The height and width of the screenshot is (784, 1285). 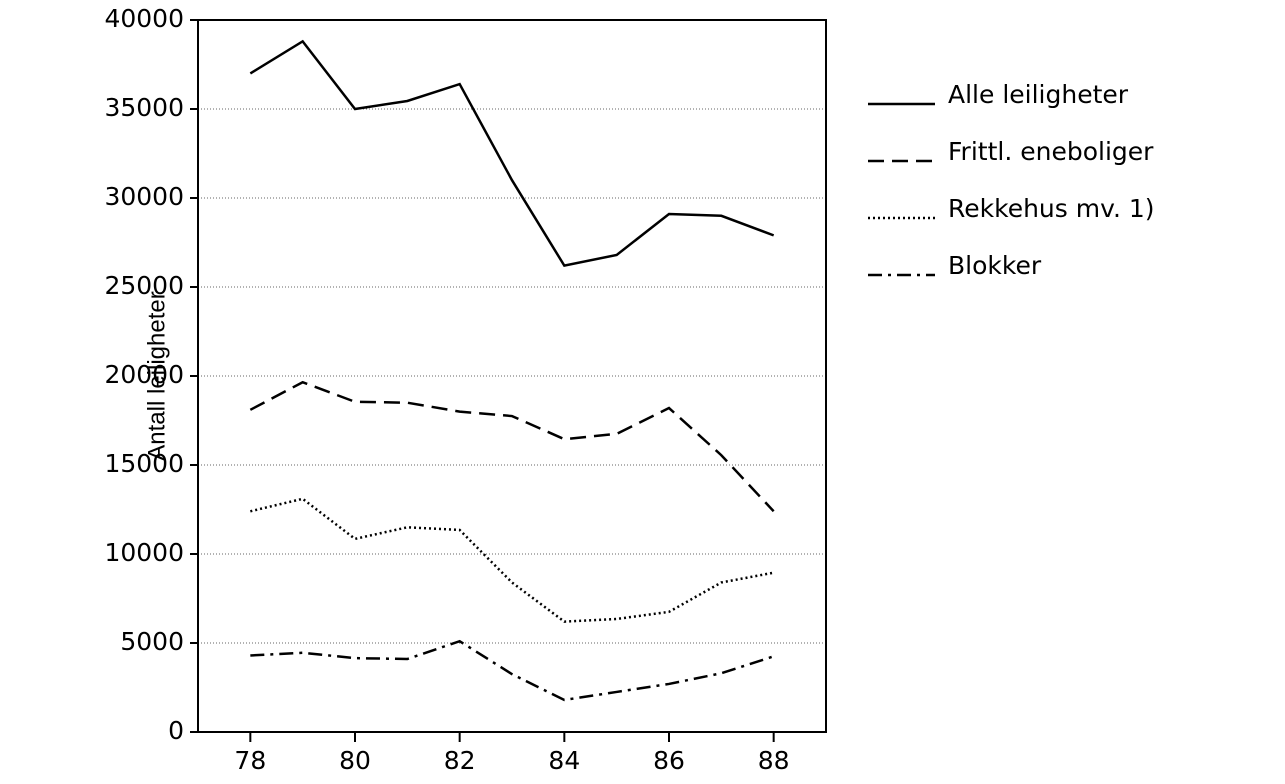 I want to click on y-axis-label: Antall leiligheter, so click(x=156, y=375).